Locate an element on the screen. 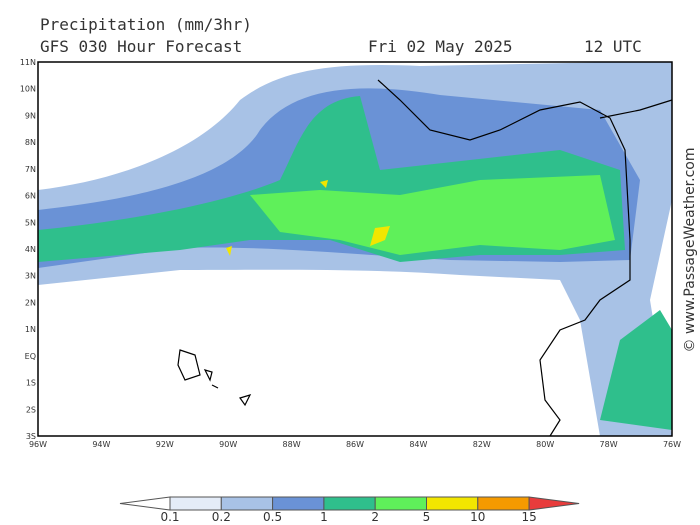  time: 12 UTC is located at coordinates (613, 46).